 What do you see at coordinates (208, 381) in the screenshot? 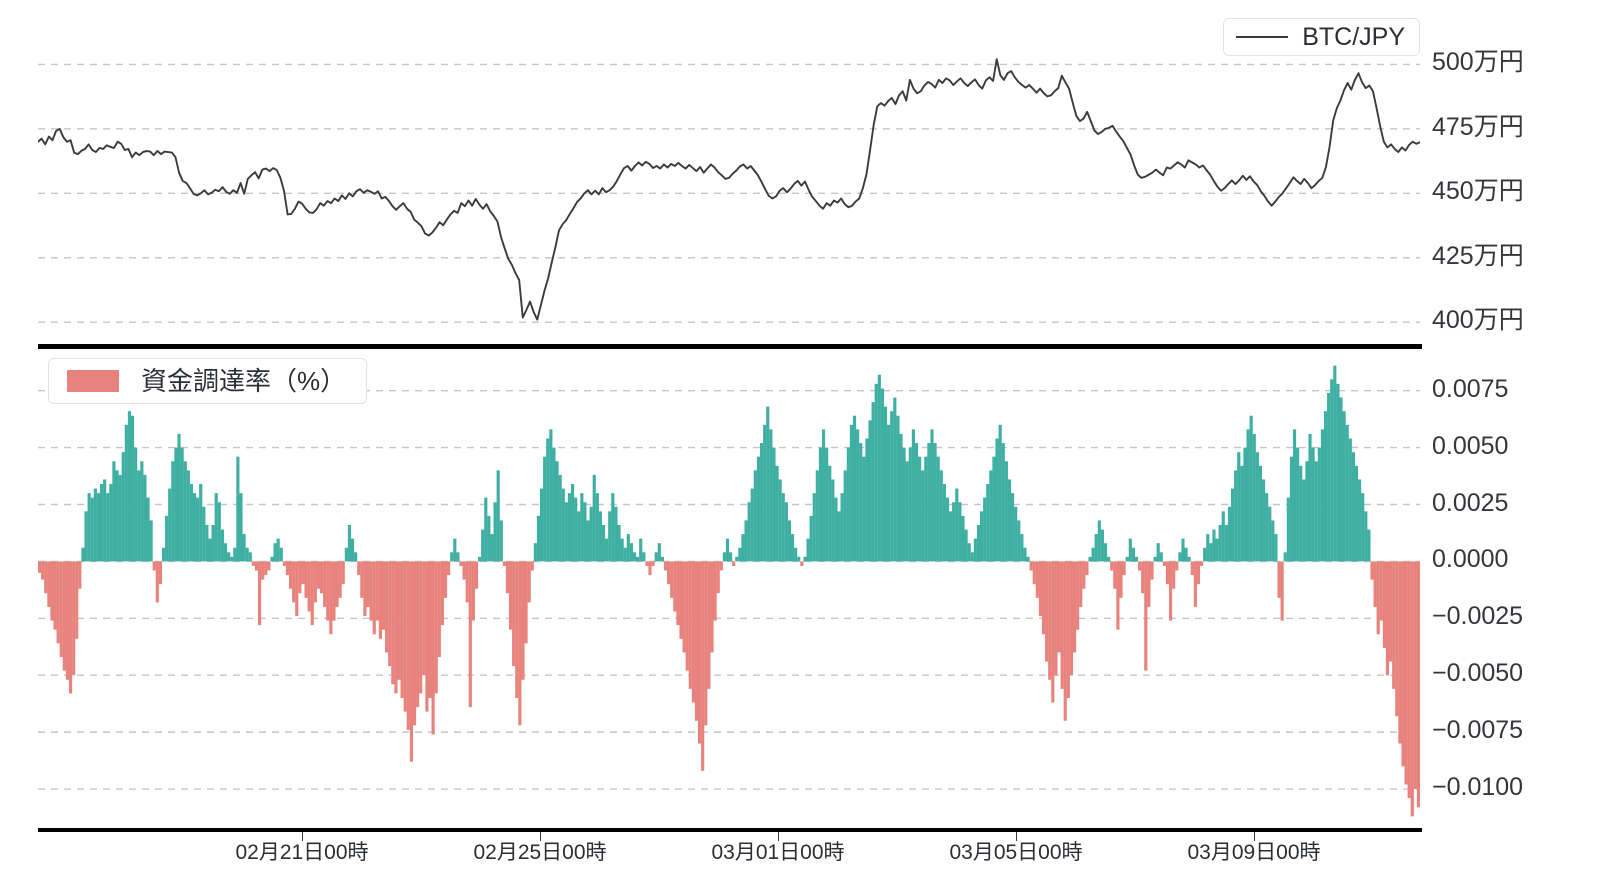
I see `legend-funding-rate: 資金調達率（%）` at bounding box center [208, 381].